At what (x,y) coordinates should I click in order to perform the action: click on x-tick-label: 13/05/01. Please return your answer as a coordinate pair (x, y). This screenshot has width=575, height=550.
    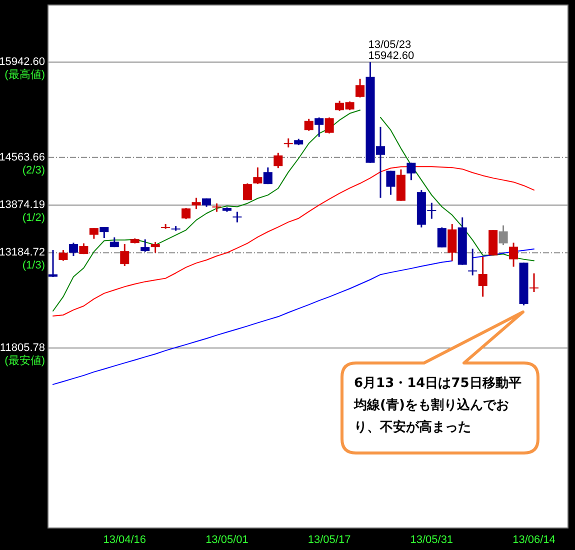
    Looking at the image, I should click on (227, 540).